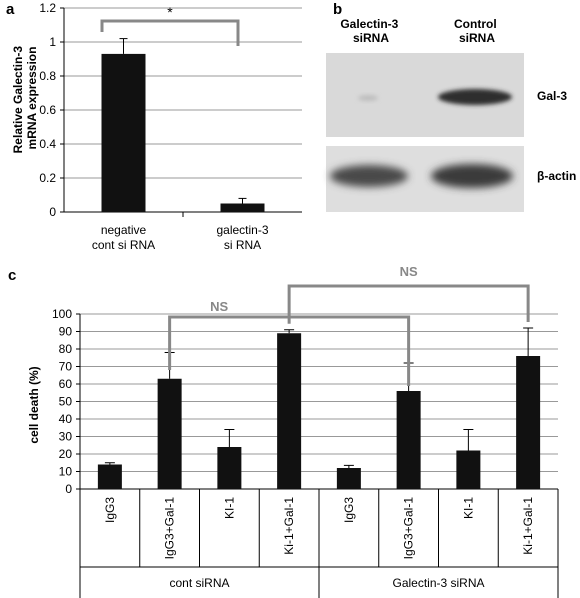 The height and width of the screenshot is (598, 580). I want to click on blot-column-label-1-line1: Galectin-3, so click(369, 24).